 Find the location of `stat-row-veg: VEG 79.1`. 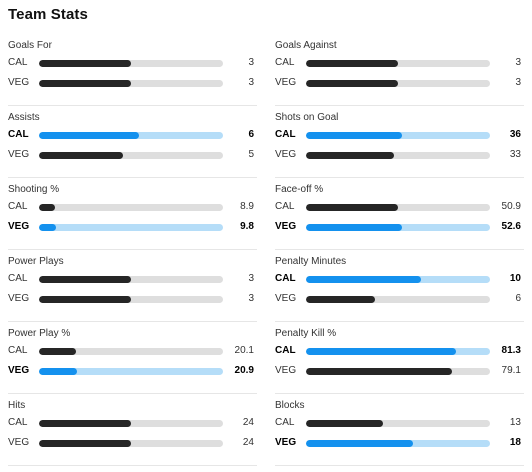

stat-row-veg: VEG 79.1 is located at coordinates (399, 375).